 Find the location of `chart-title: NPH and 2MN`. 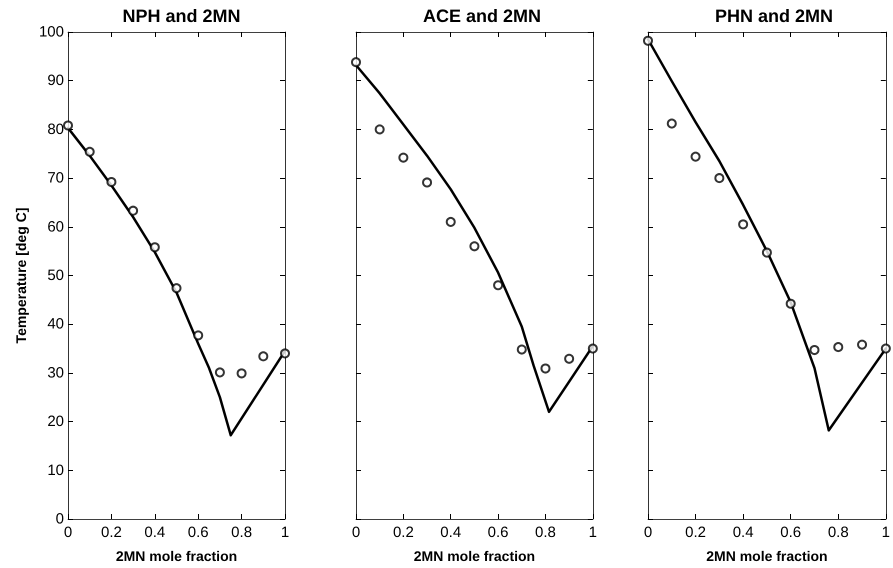

chart-title: NPH and 2MN is located at coordinates (181, 16).